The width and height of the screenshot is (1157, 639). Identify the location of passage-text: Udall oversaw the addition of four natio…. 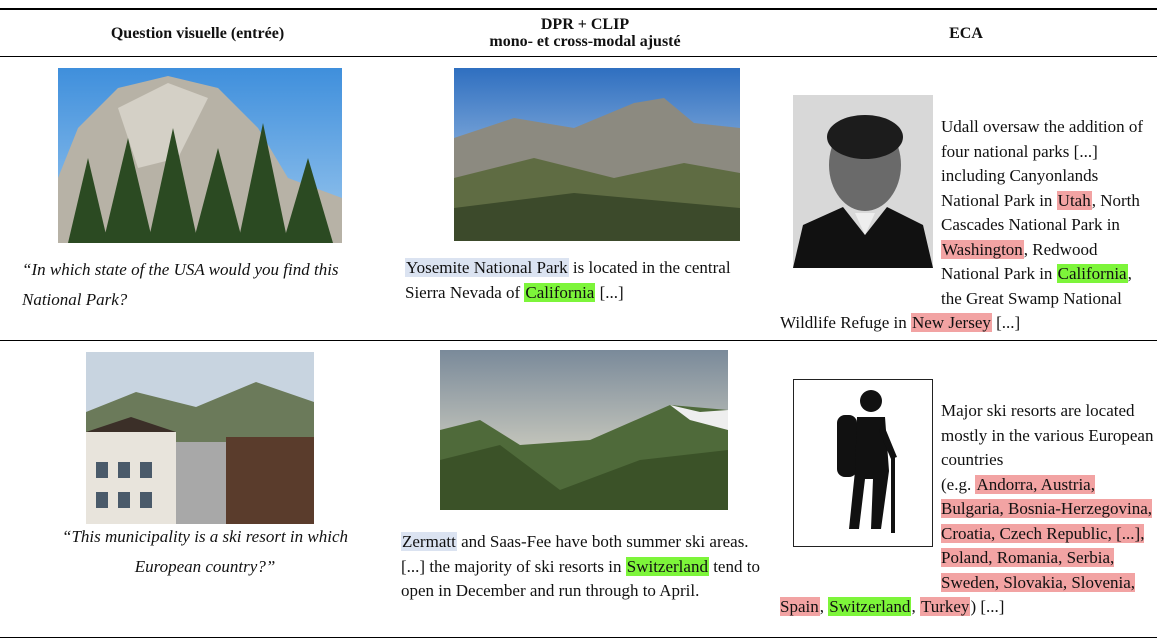
(1042, 163).